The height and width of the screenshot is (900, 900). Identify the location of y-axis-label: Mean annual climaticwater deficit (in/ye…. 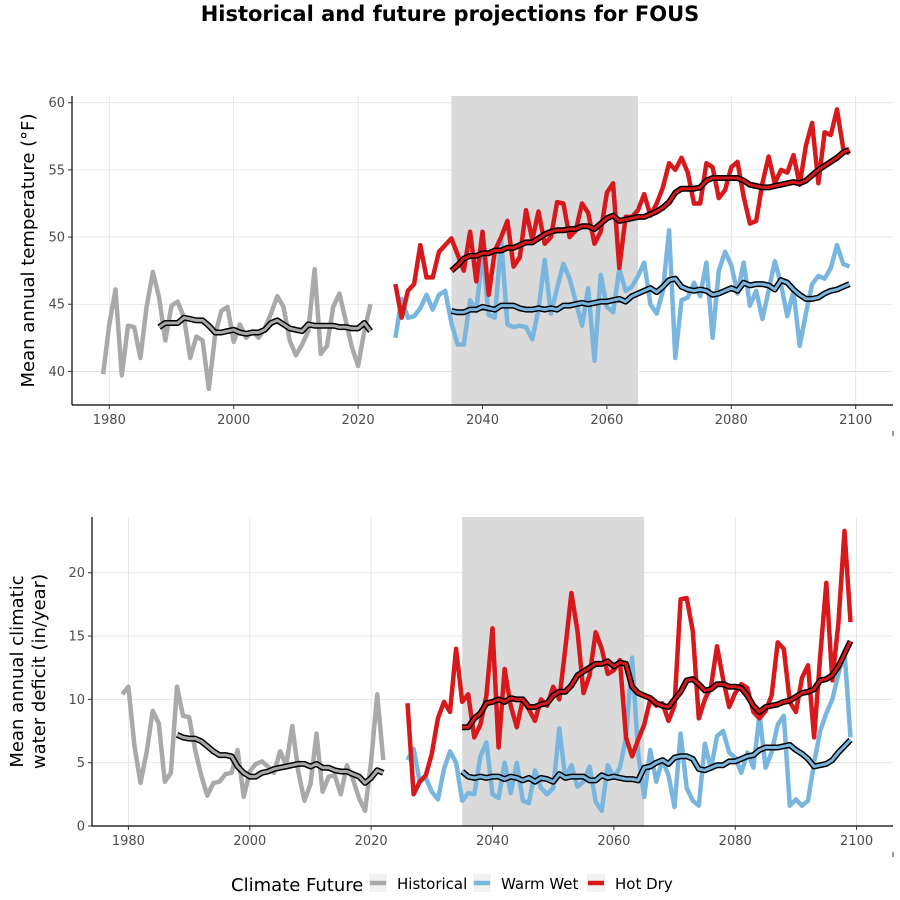
(28, 671).